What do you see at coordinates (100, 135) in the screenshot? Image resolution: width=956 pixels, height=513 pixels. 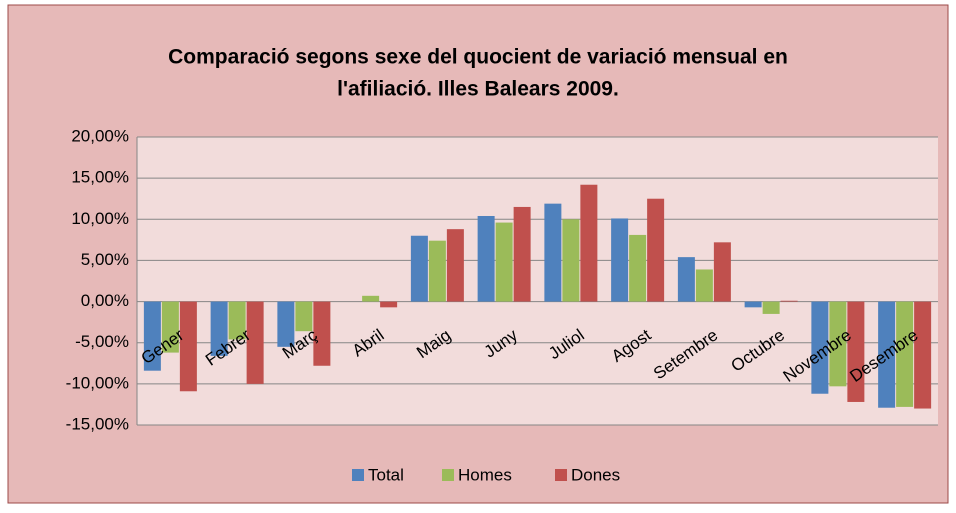 I see `y-tick-label: 20,00%` at bounding box center [100, 135].